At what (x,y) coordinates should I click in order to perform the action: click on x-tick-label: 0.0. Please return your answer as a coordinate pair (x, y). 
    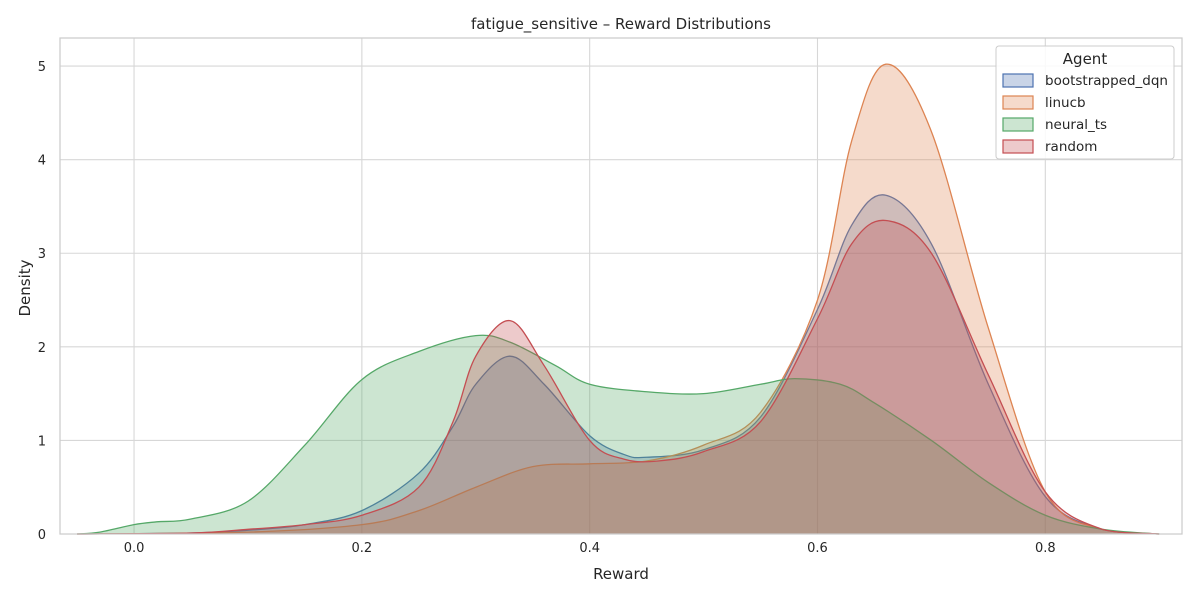
    Looking at the image, I should click on (134, 548).